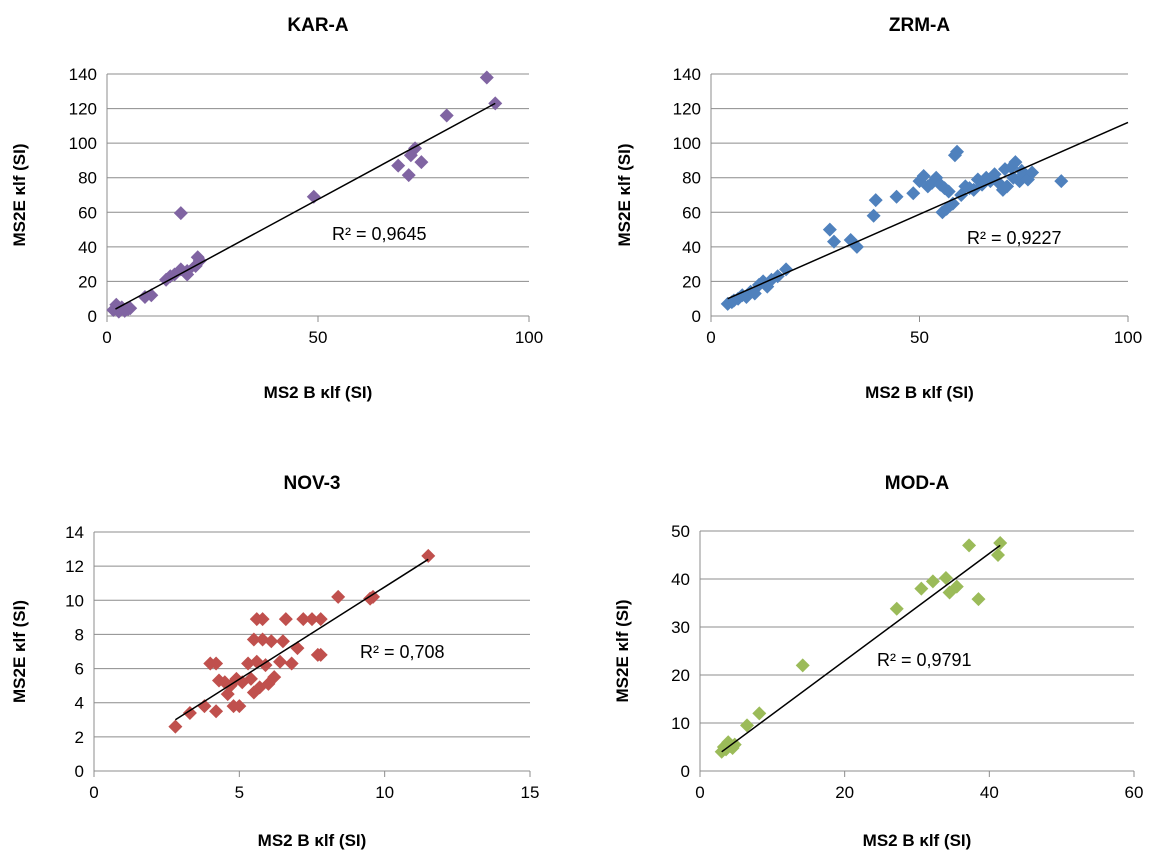 This screenshot has width=1153, height=862. Describe the element at coordinates (680, 723) in the screenshot. I see `y-tick-label: 10` at that location.